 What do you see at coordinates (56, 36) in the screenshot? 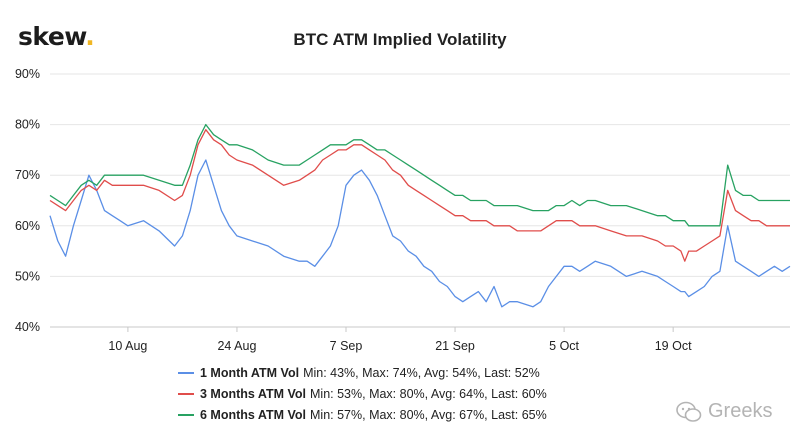
I see `skew-logo: skew.` at bounding box center [56, 36].